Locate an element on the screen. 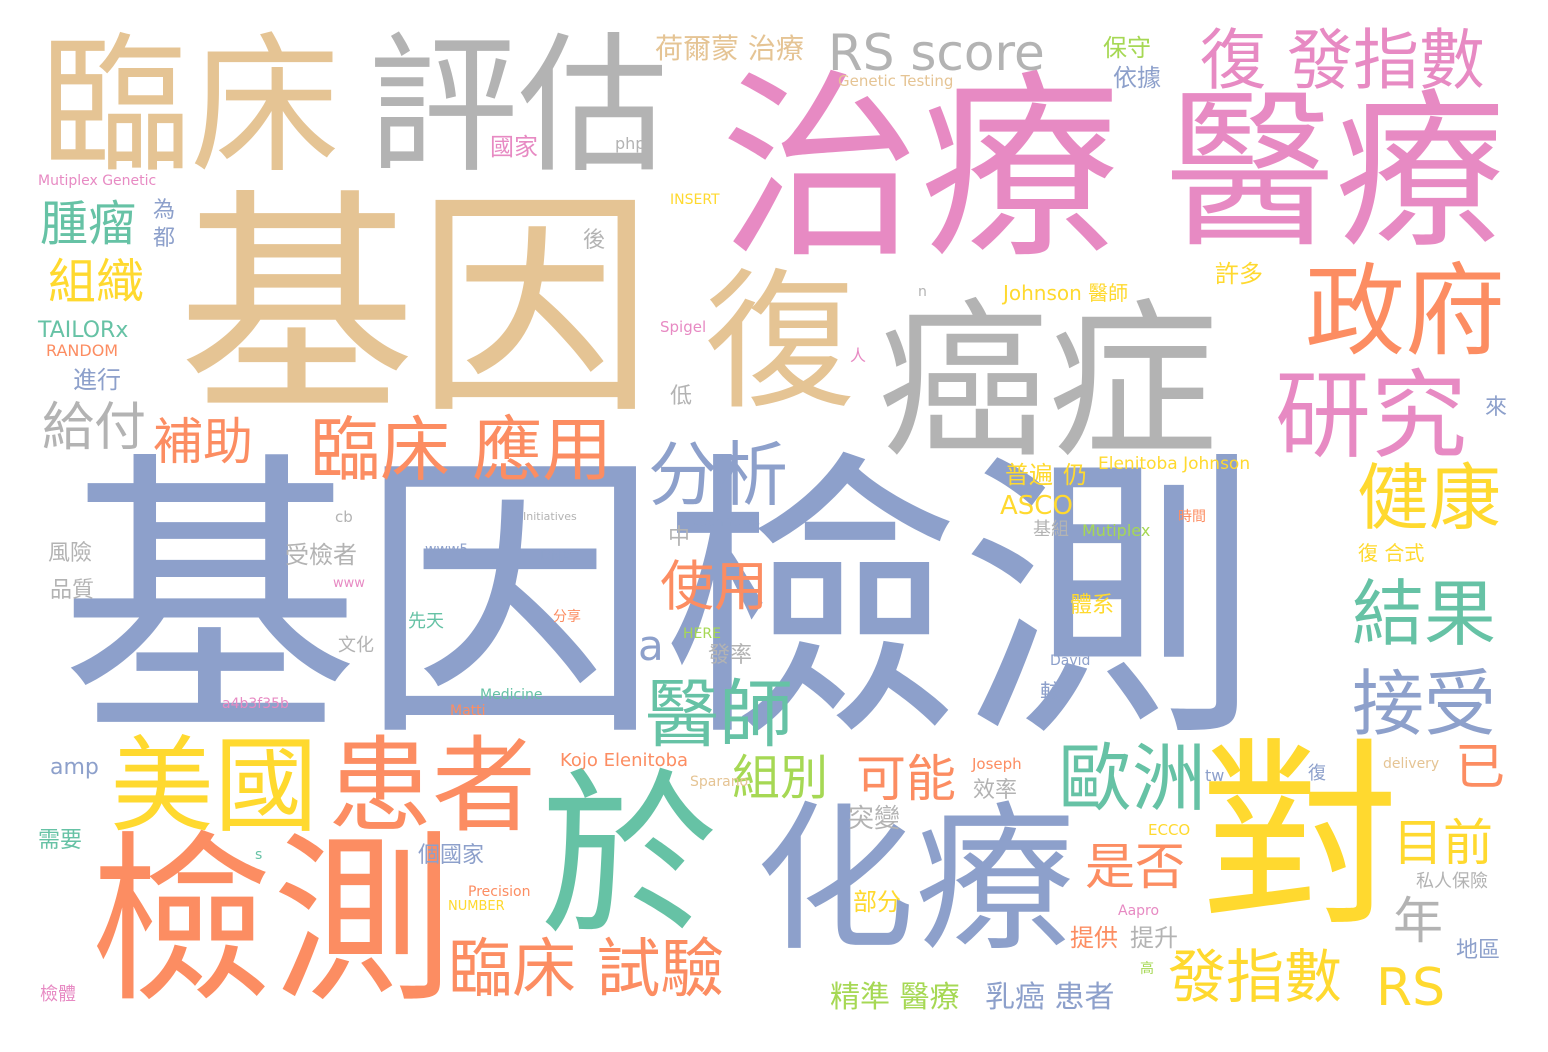 This screenshot has width=1548, height=1052. word: 後 is located at coordinates (594, 240).